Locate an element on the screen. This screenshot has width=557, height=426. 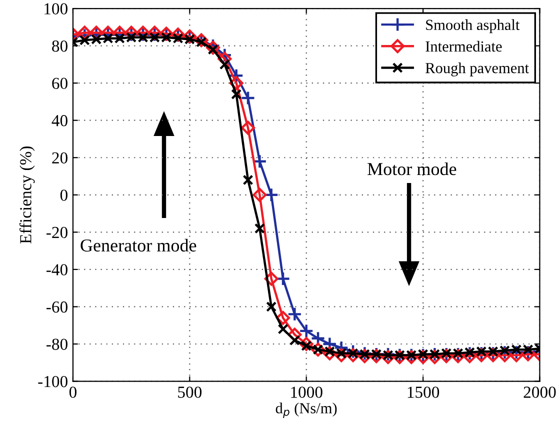
y-tick-label: -20 is located at coordinates (57, 232).